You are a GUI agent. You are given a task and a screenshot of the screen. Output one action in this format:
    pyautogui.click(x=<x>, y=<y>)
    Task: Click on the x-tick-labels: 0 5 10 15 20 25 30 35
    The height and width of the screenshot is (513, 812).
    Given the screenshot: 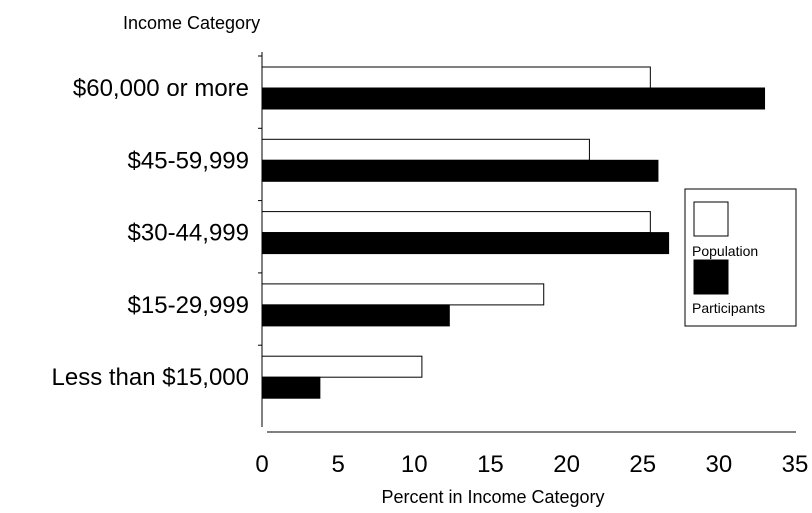 What is the action you would take?
    pyautogui.click(x=531, y=464)
    